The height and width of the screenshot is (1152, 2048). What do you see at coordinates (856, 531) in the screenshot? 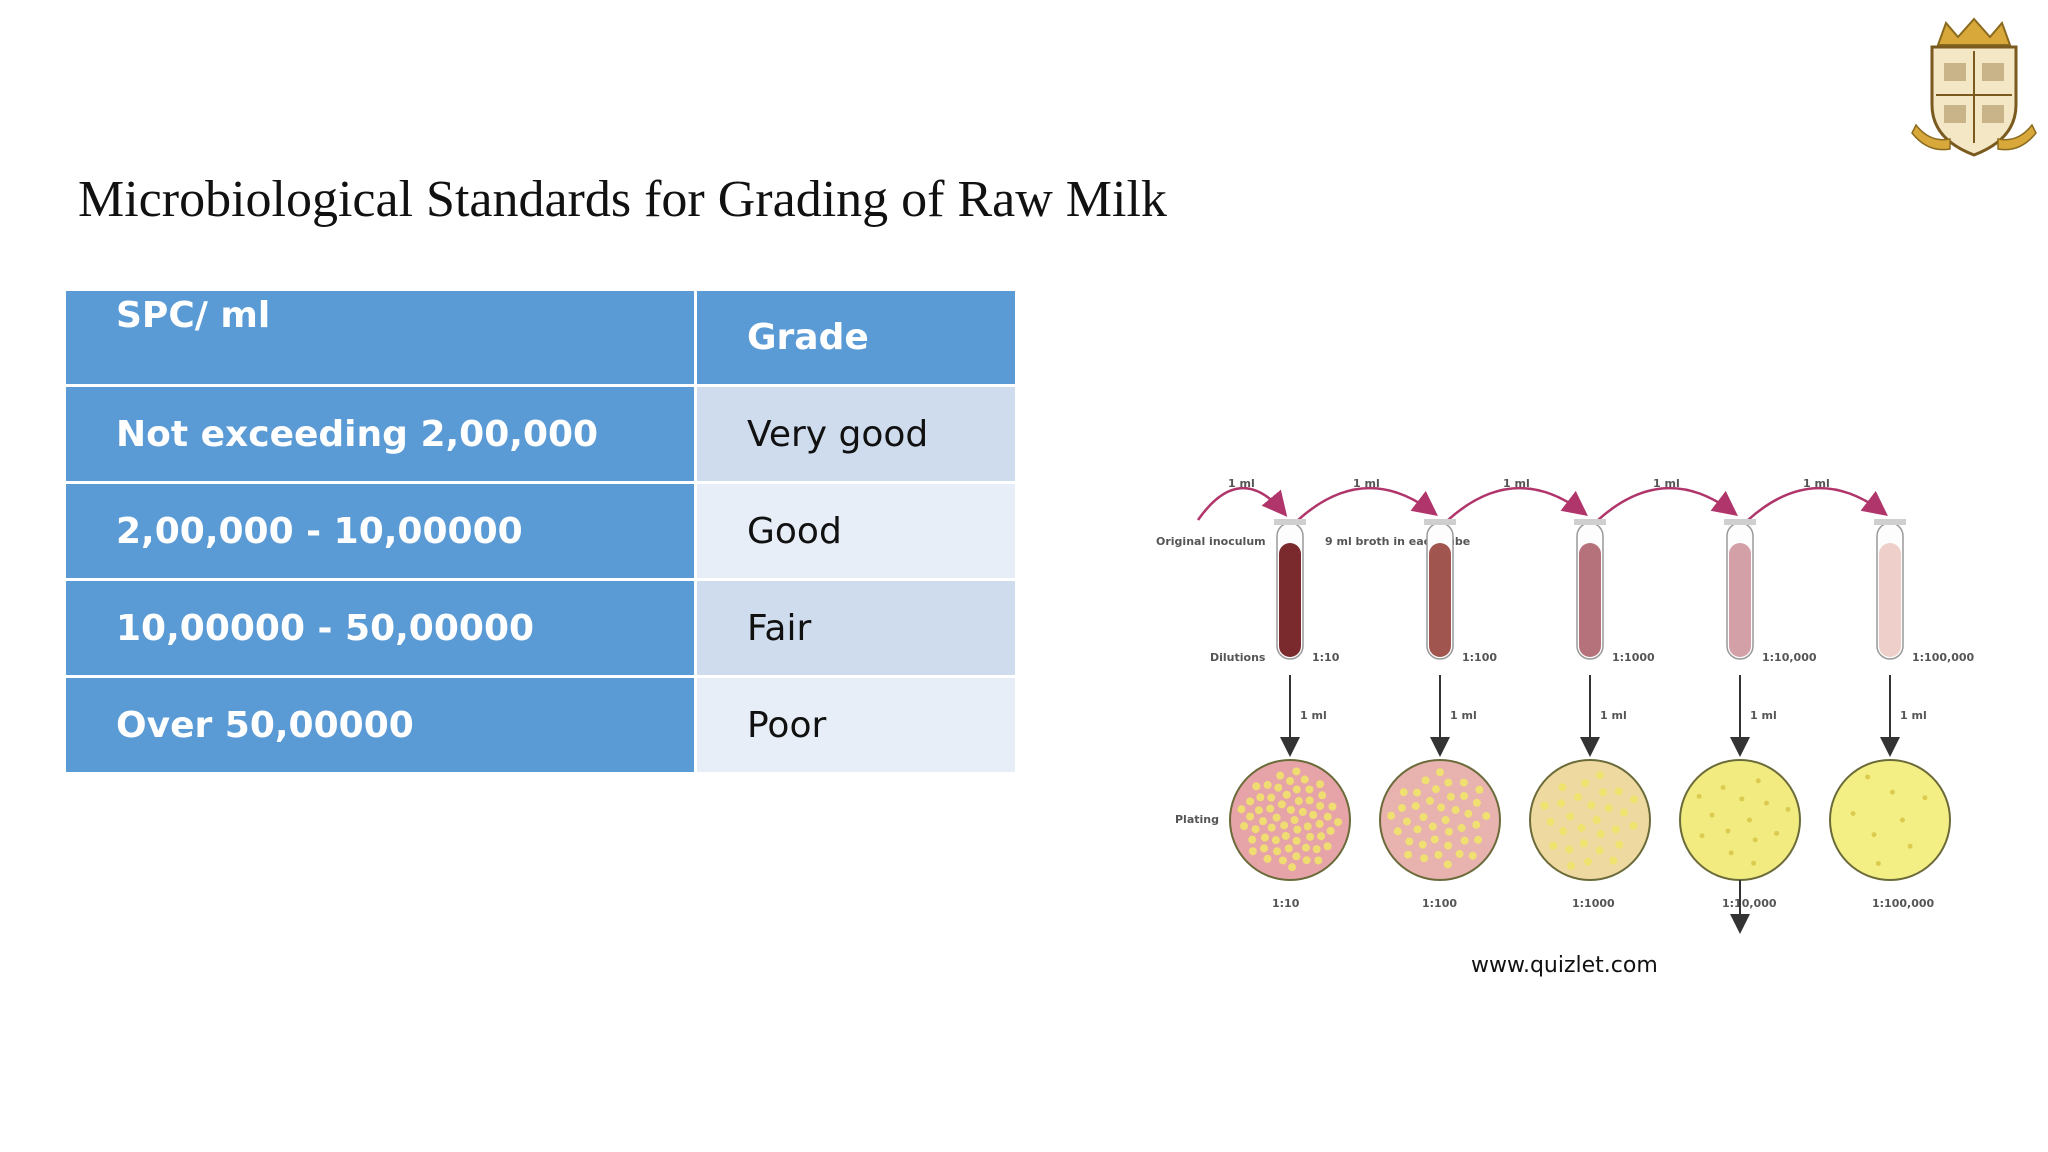
I see `grade-cell: Good` at bounding box center [856, 531].